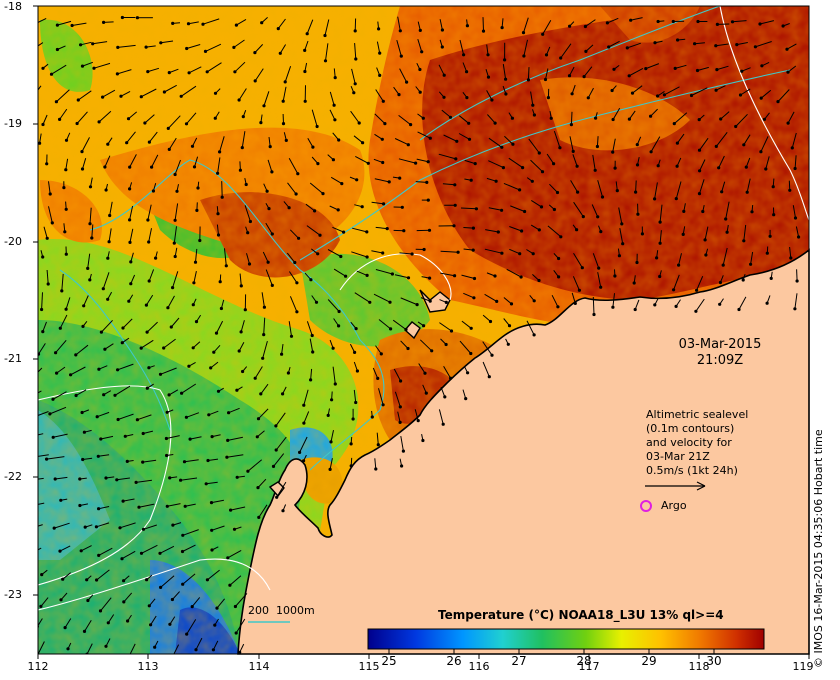 The height and width of the screenshot is (680, 840). I want to click on argo-label: Argo, so click(674, 505).